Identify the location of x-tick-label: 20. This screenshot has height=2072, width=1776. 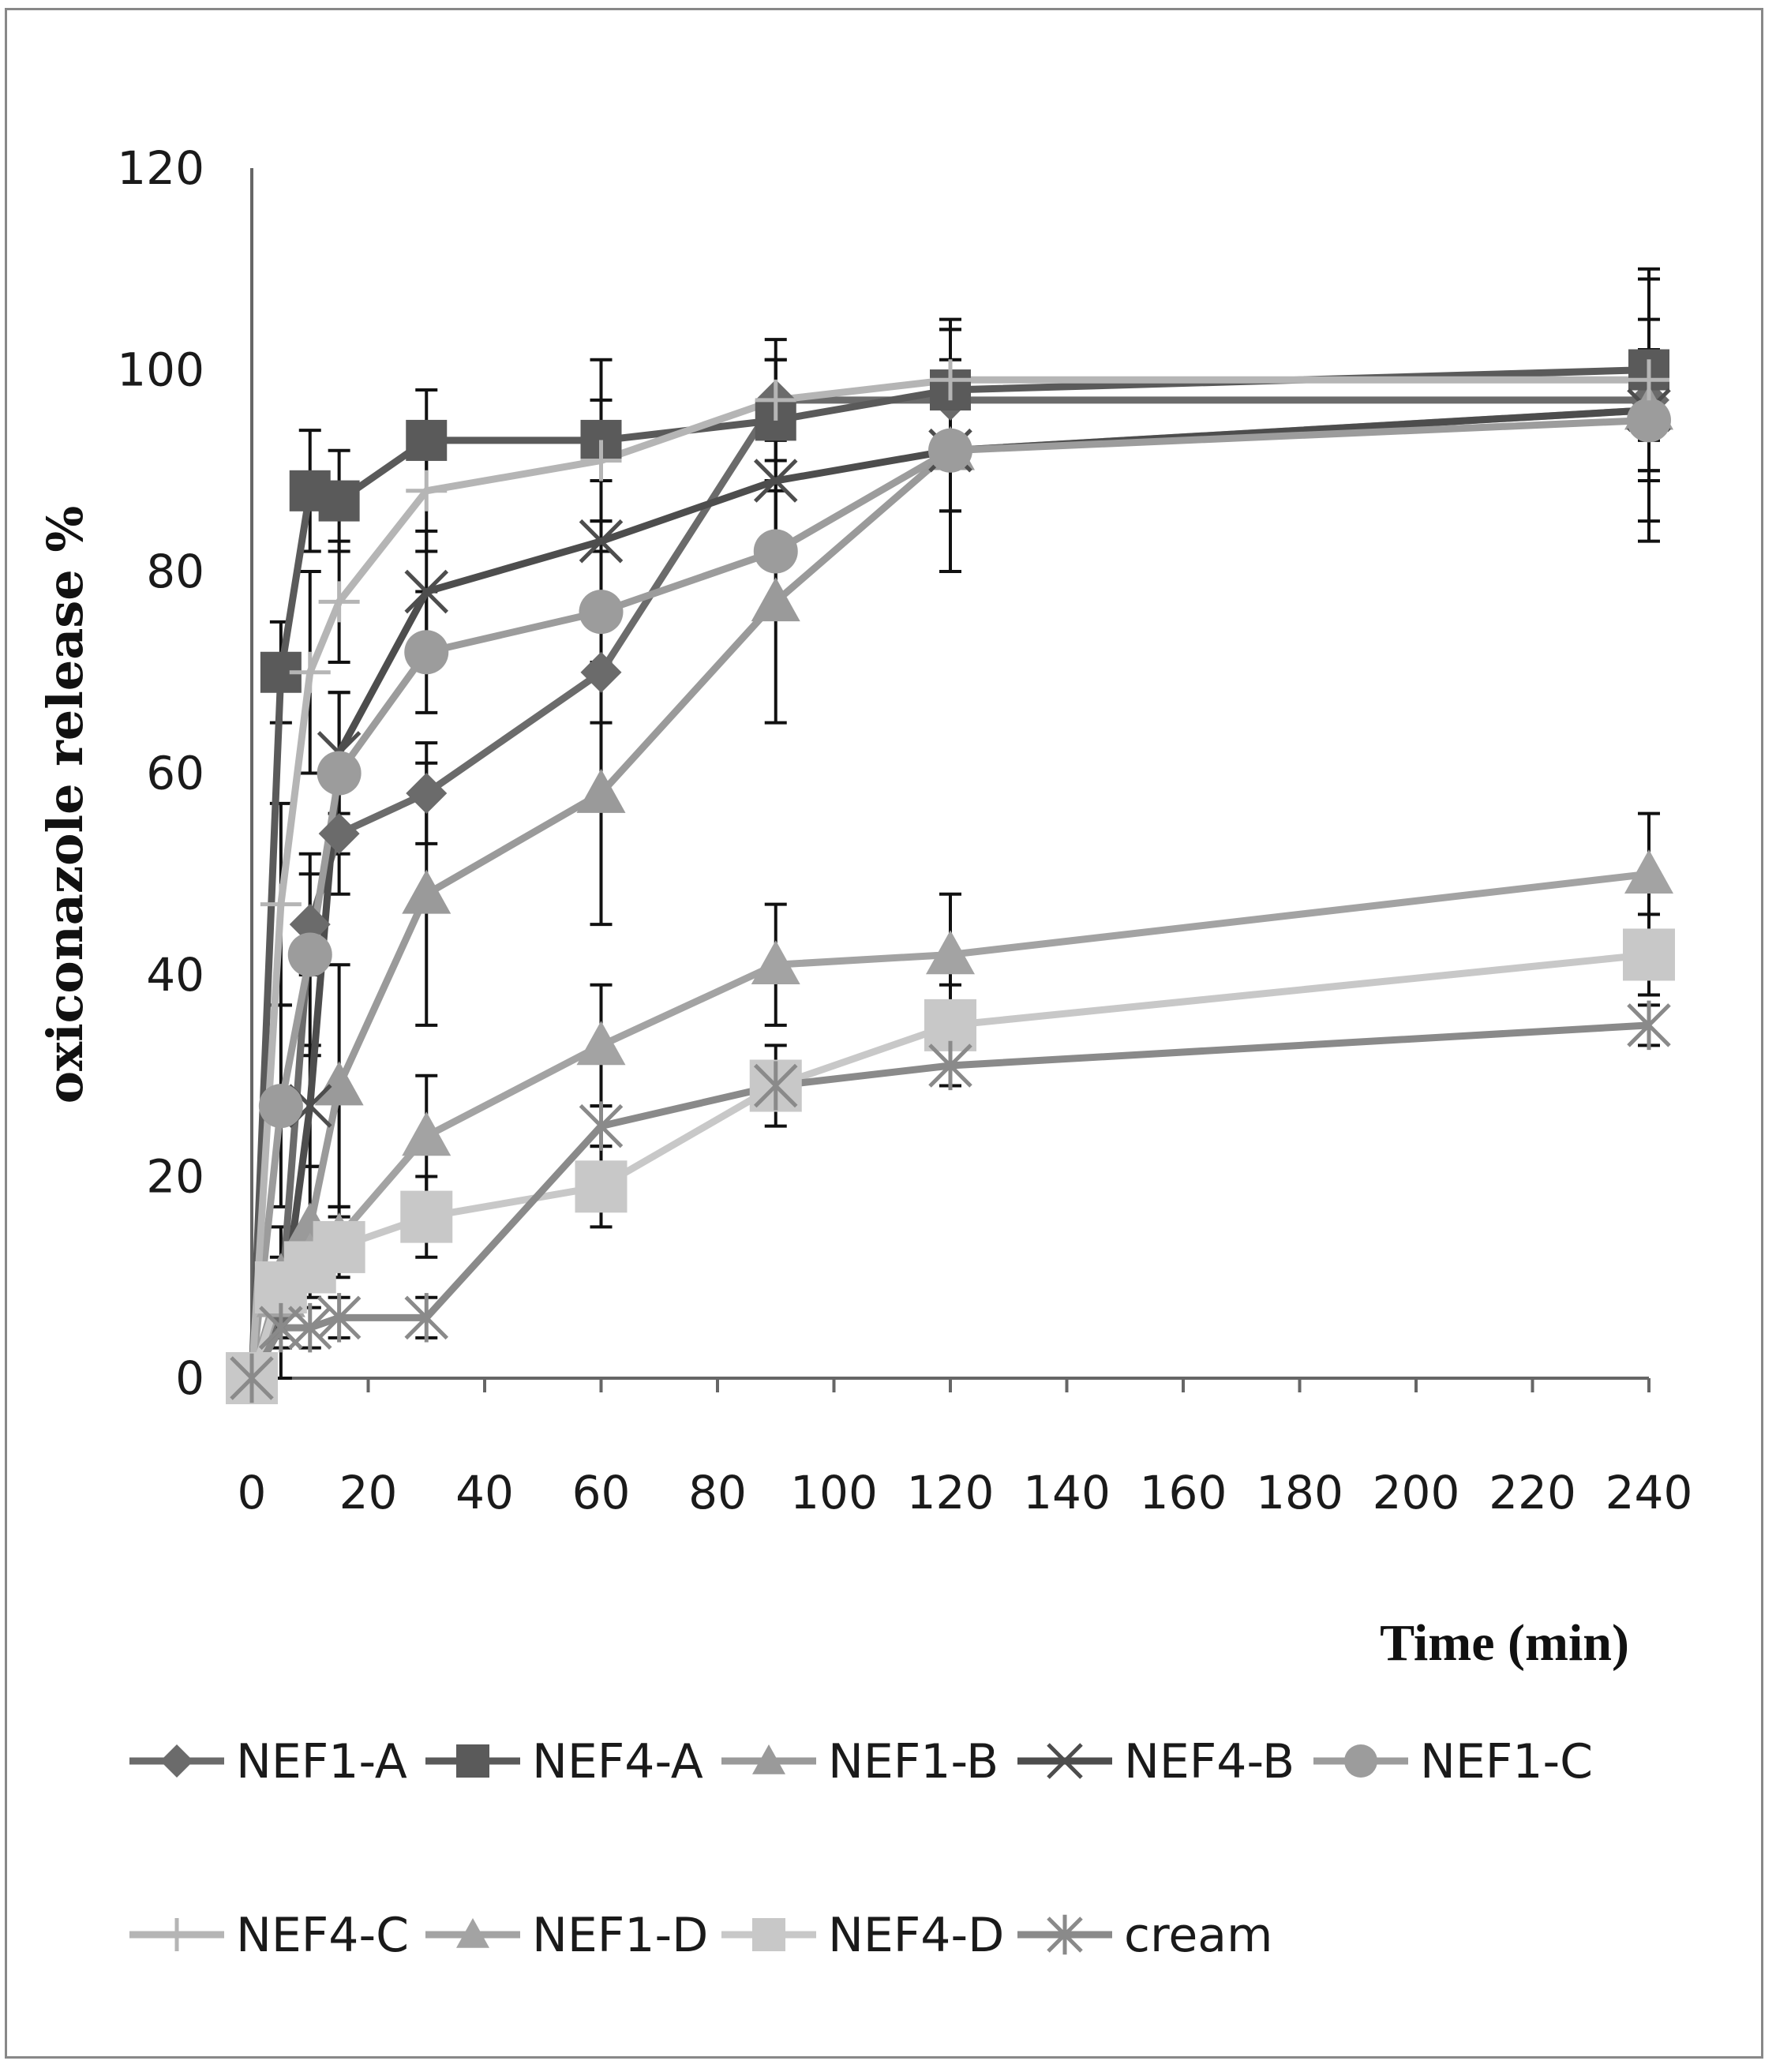
(368, 1492).